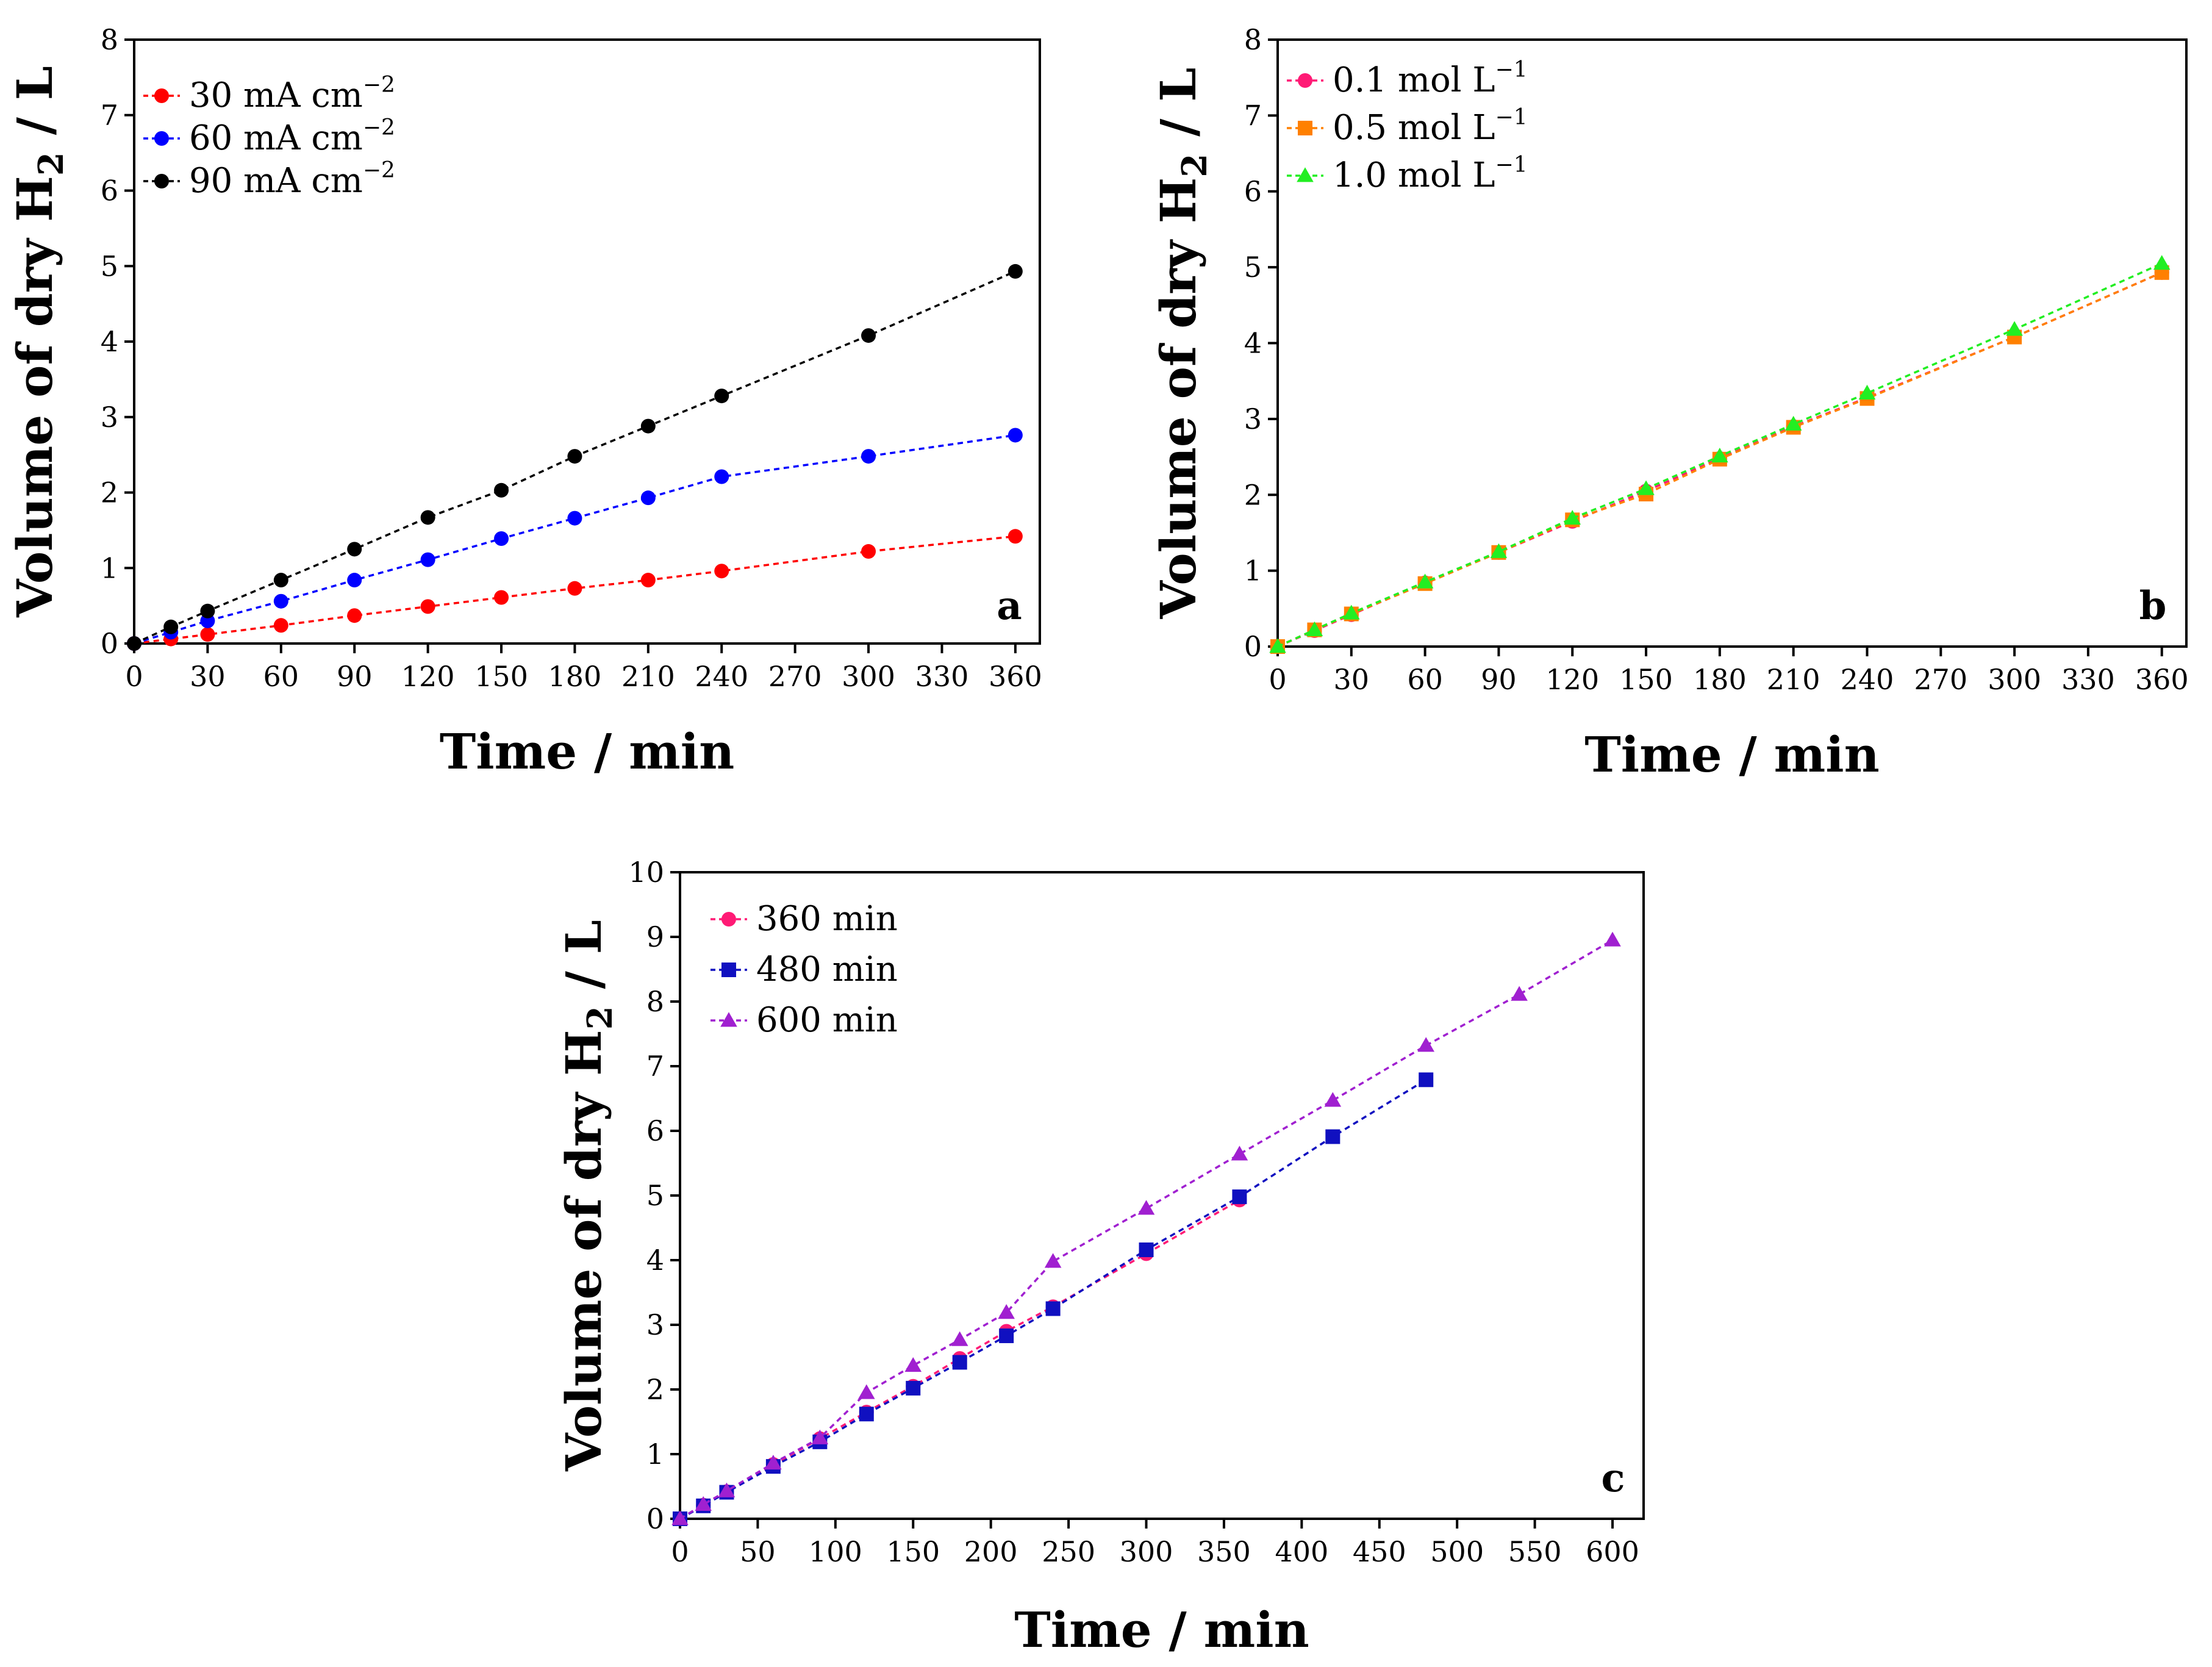 This screenshot has width=2212, height=1667. Describe the element at coordinates (1430, 126) in the screenshot. I see `legend-label: 0.5 mol L−1` at that location.